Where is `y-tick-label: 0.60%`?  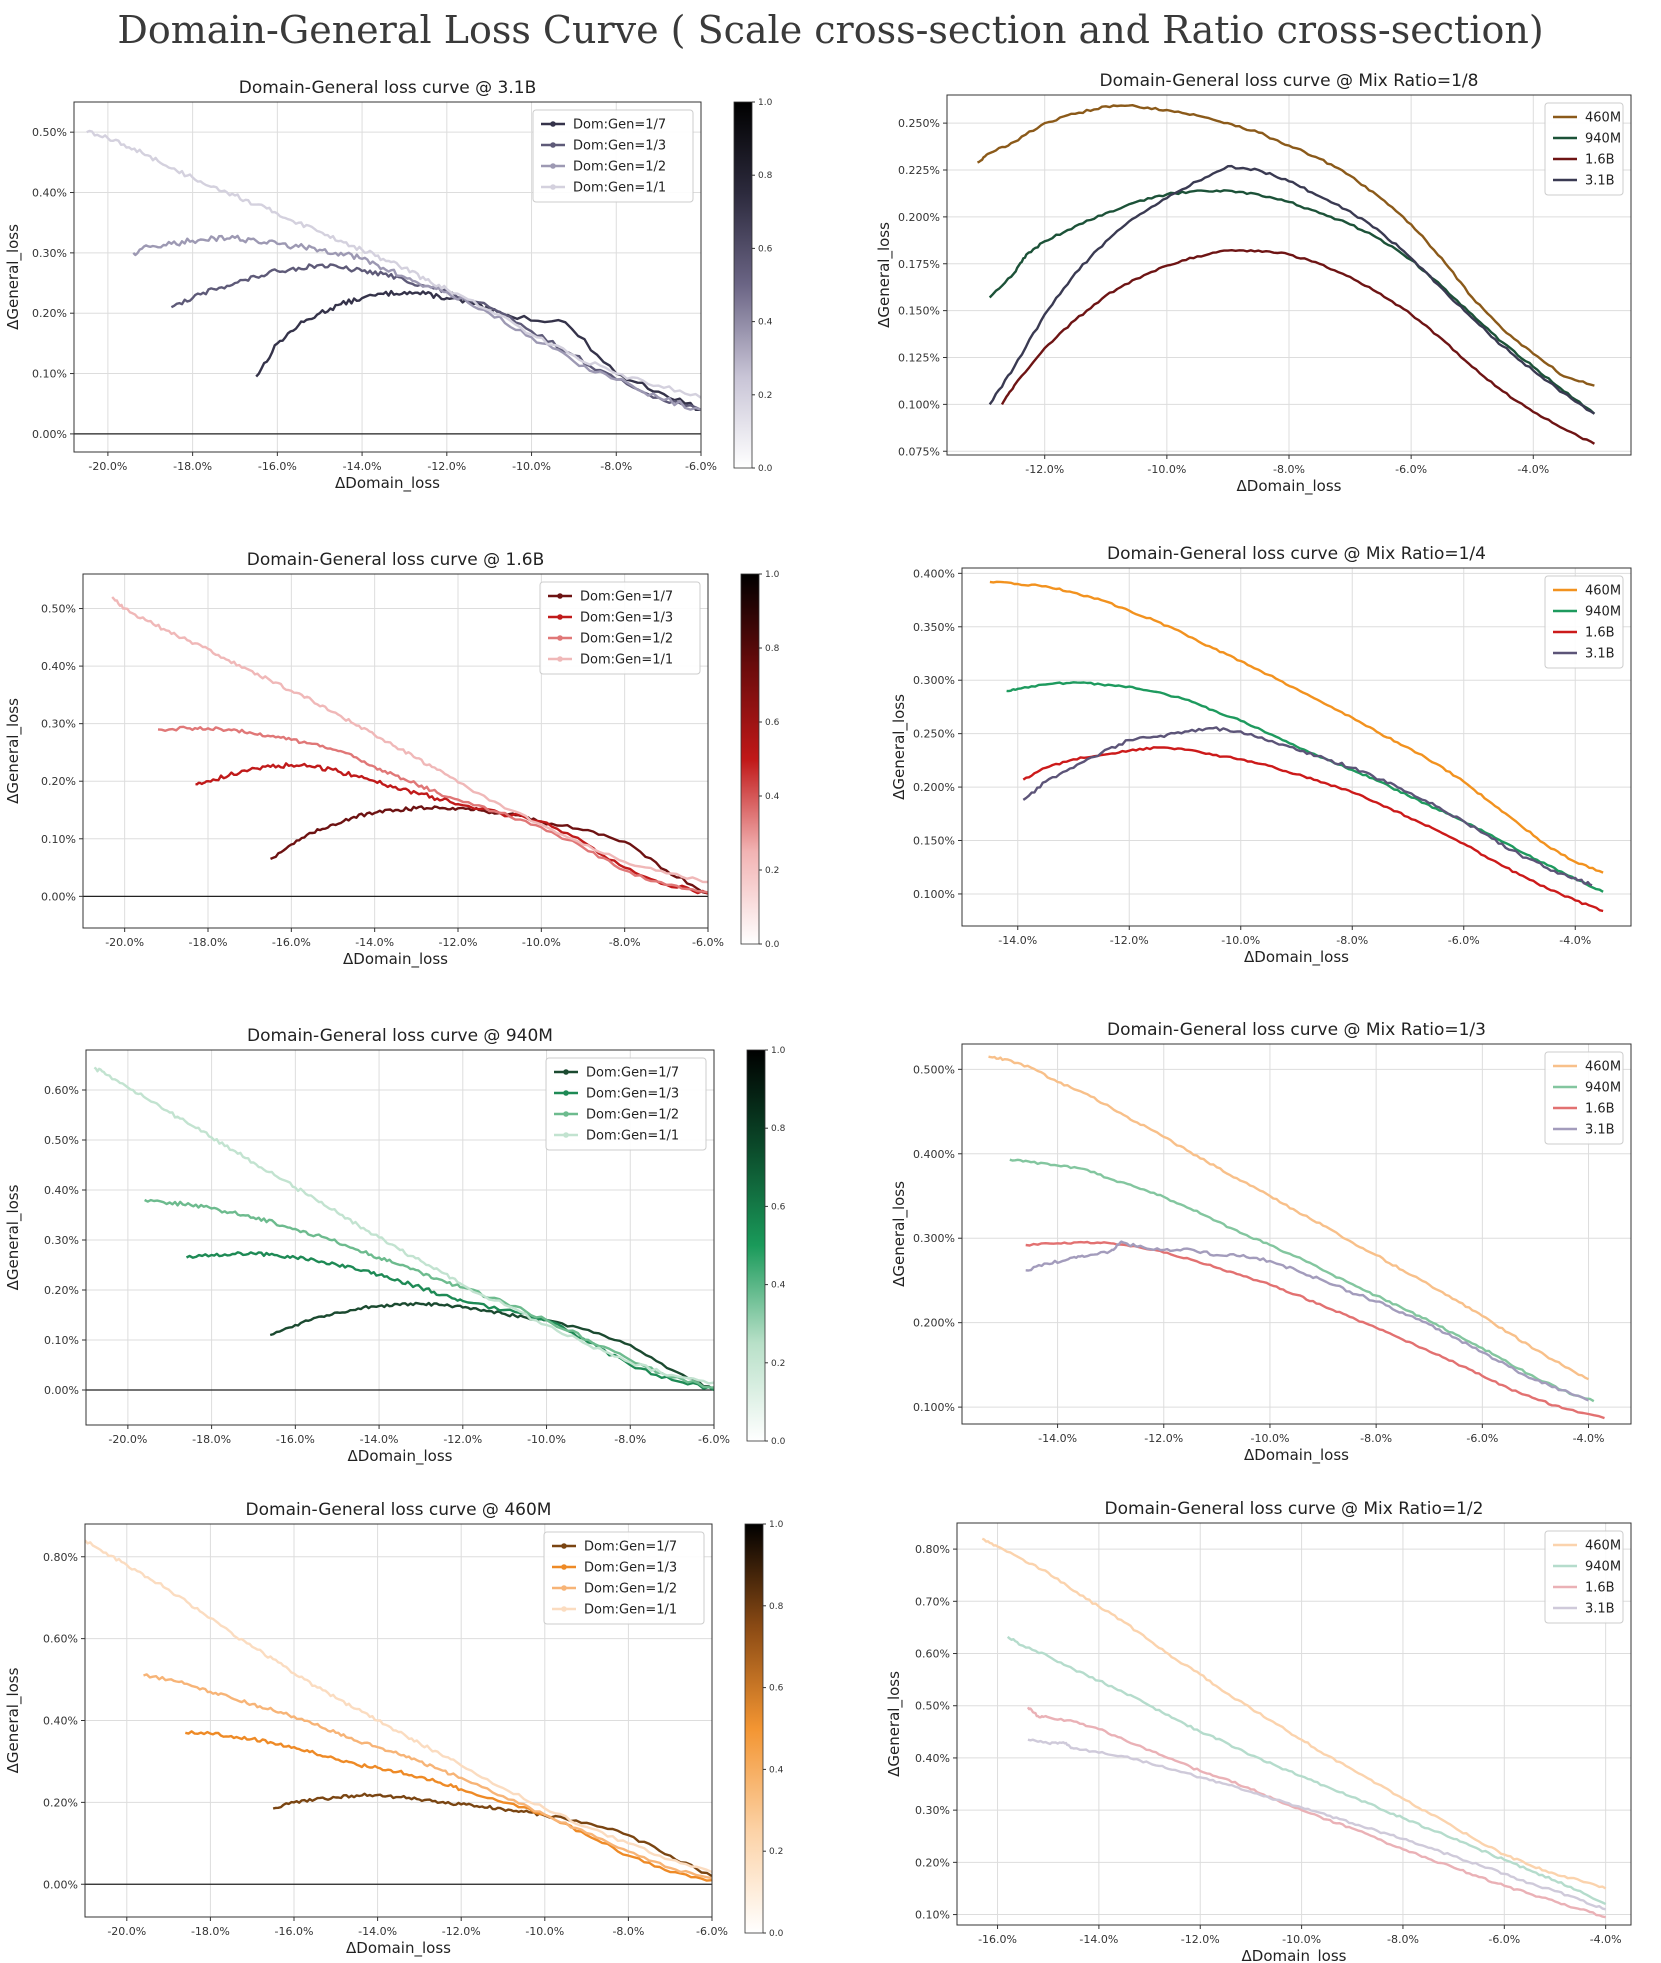
y-tick-label: 0.60% is located at coordinates (932, 1654).